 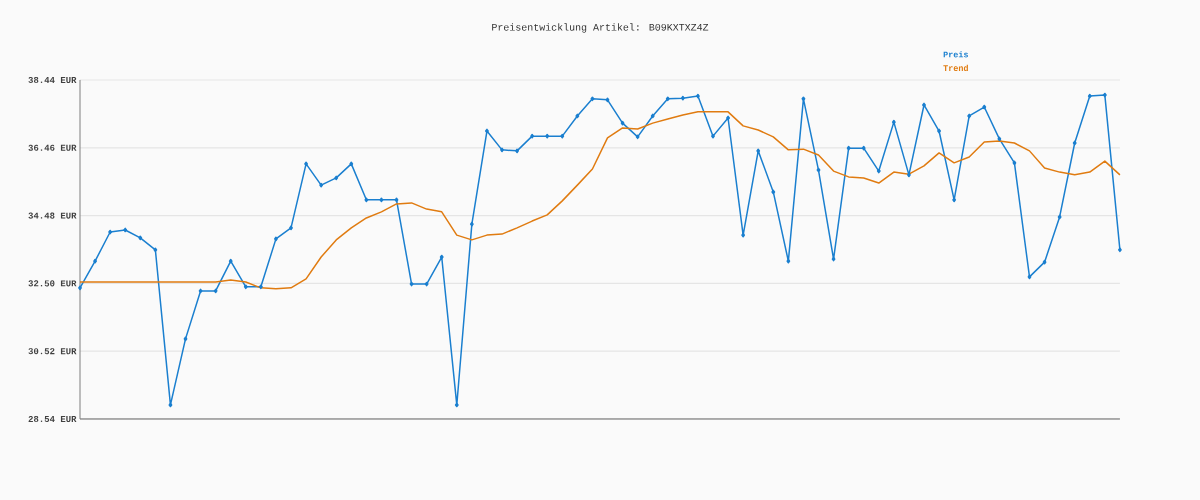 I want to click on y-tick-label: 28.54 EUR, so click(x=52, y=419).